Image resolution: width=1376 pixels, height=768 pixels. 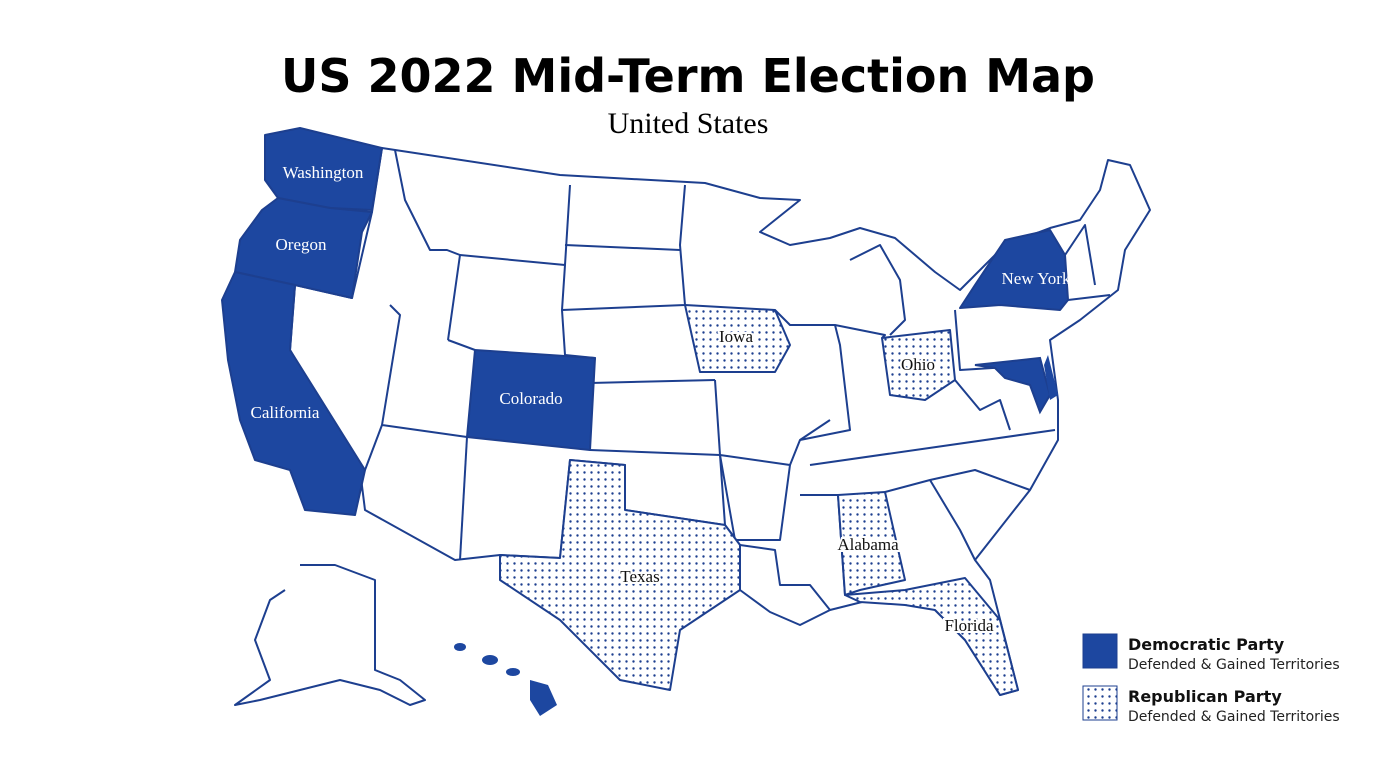 What do you see at coordinates (969, 625) in the screenshot?
I see `state-label: Florida` at bounding box center [969, 625].